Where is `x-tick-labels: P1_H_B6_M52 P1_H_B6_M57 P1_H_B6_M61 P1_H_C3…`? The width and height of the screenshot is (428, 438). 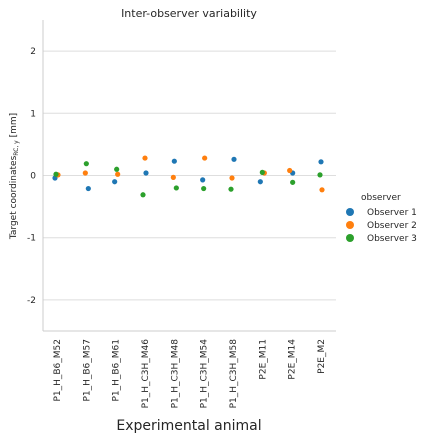
x-tick-labels: P1_H_B6_M52 P1_H_B6_M57 P1_H_B6_M61 P1_H_C3… is located at coordinates (190, 374).